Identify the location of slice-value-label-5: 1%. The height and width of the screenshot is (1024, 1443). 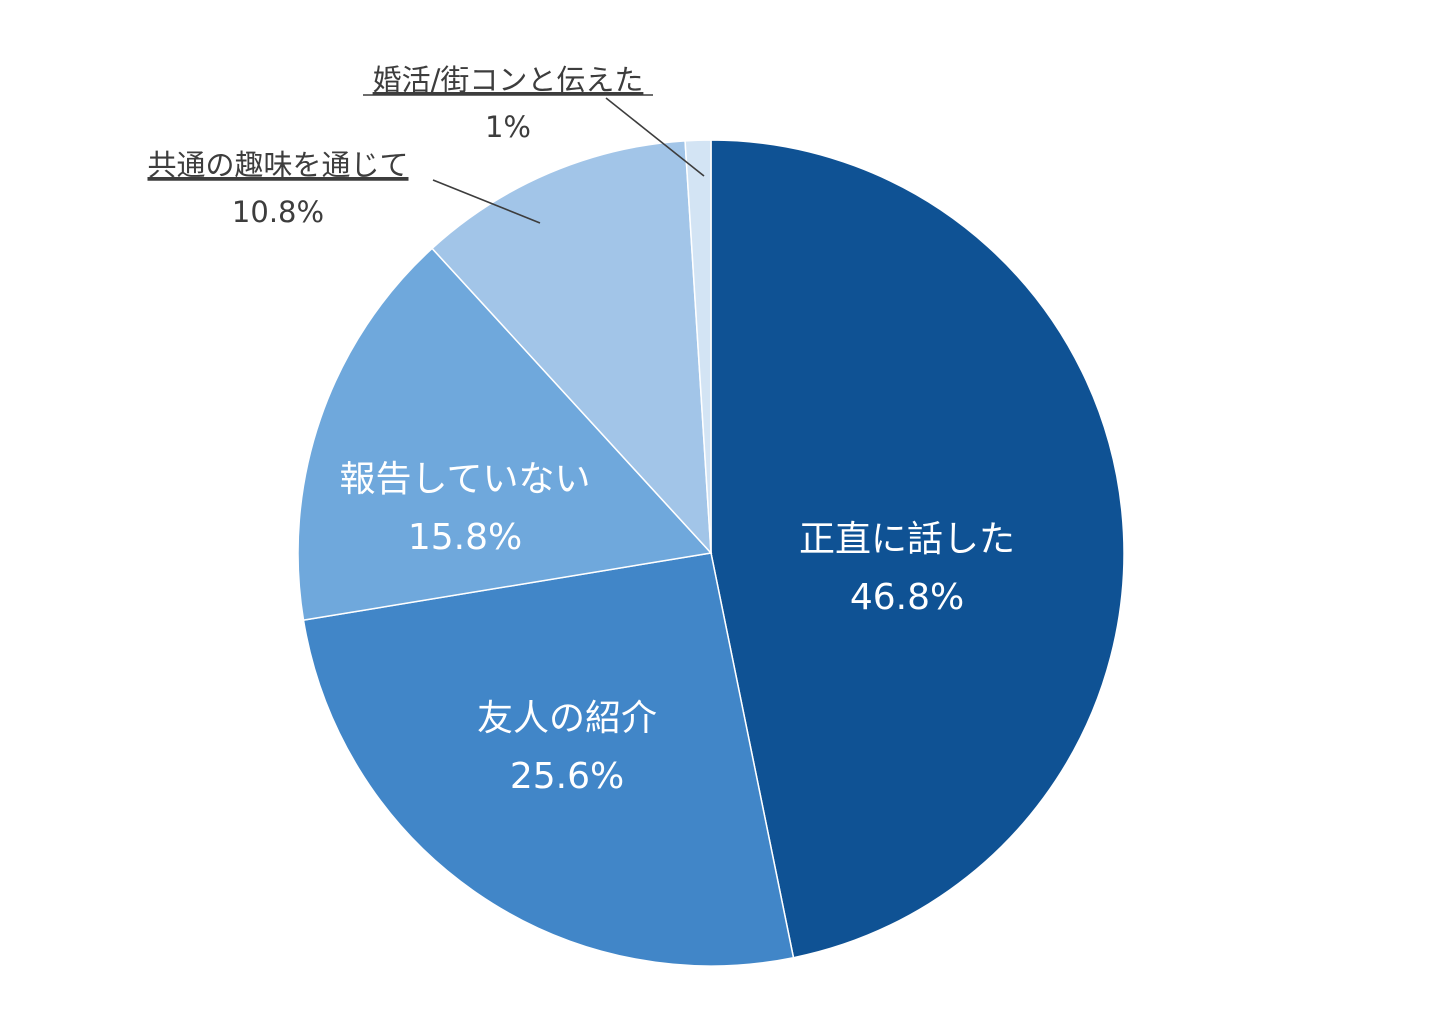
(508, 127).